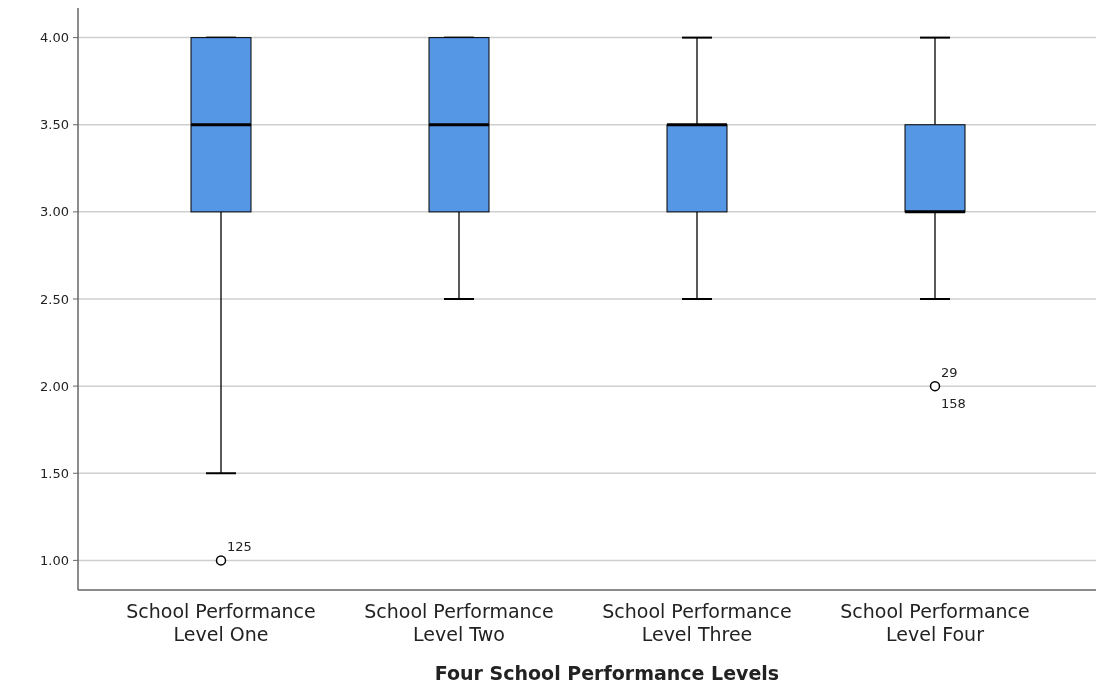 The image size is (1096, 690). Describe the element at coordinates (239, 547) in the screenshot. I see `annotation: 125` at that location.